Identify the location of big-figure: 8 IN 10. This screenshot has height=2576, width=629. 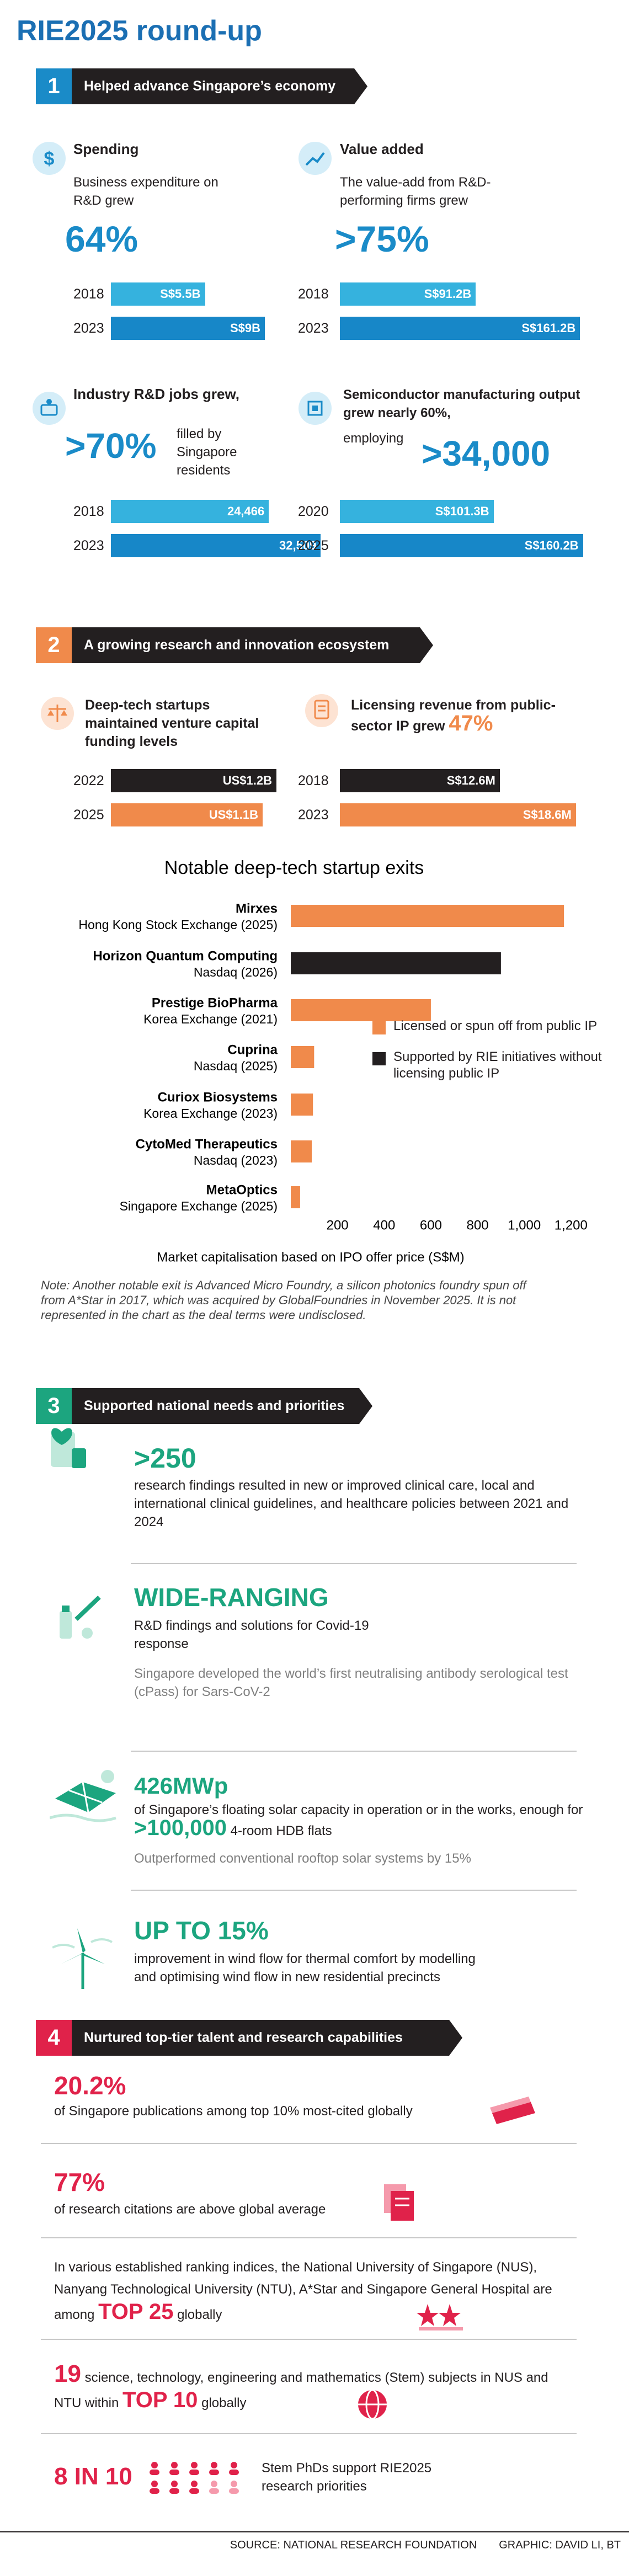
(93, 2476).